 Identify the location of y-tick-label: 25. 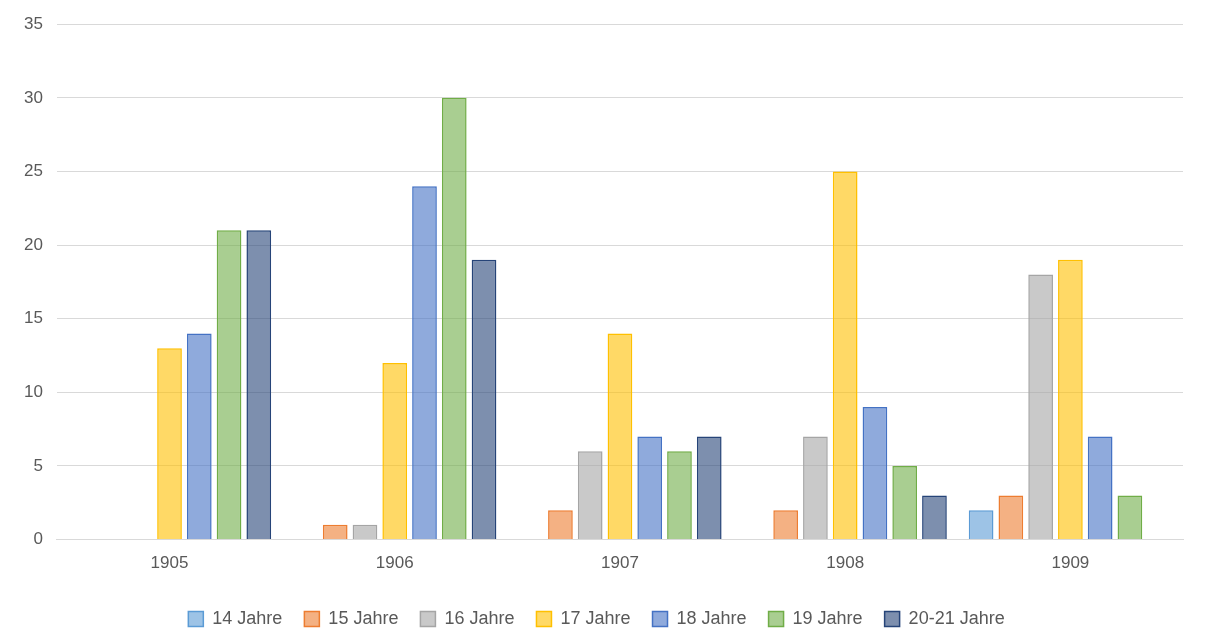
(33, 171).